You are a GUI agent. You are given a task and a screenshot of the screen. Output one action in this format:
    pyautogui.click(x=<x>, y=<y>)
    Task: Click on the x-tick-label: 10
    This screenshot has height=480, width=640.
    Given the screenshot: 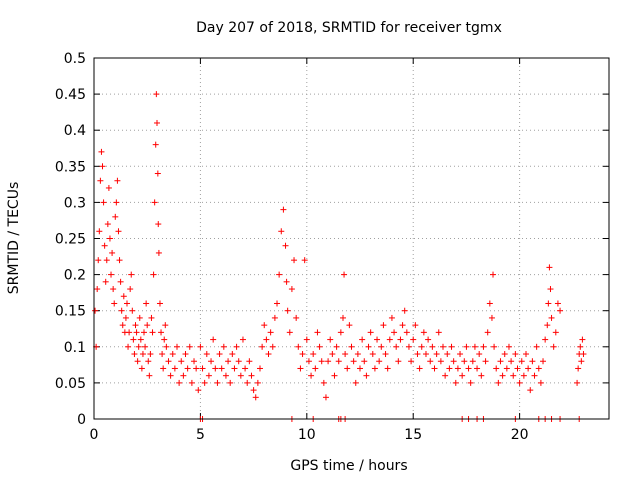 What is the action you would take?
    pyautogui.click(x=307, y=435)
    